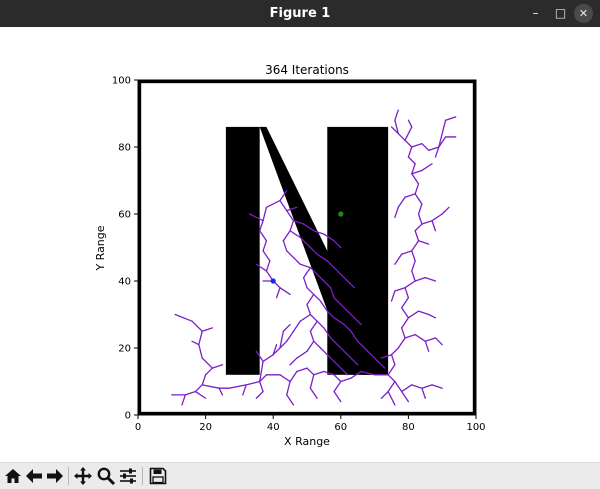 This screenshot has width=600, height=489. I want to click on arrow-right-icon, so click(55, 476).